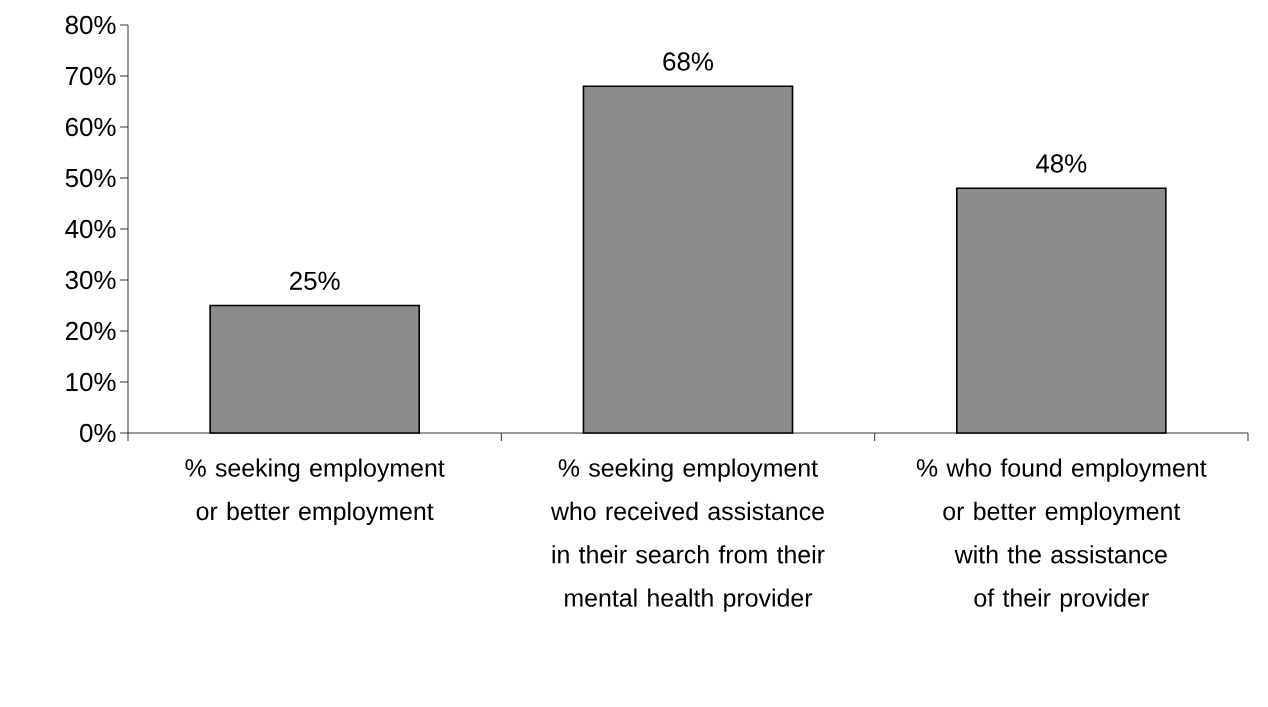 This screenshot has width=1268, height=707. What do you see at coordinates (90, 229) in the screenshot?
I see `y-tick-label: 40%` at bounding box center [90, 229].